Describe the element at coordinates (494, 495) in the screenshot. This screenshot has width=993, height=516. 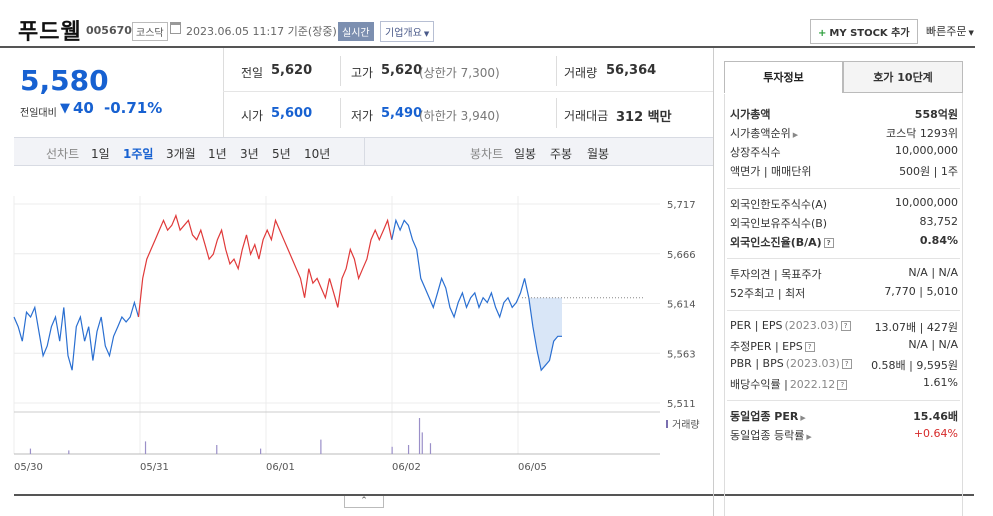
I see `bottom-divider` at that location.